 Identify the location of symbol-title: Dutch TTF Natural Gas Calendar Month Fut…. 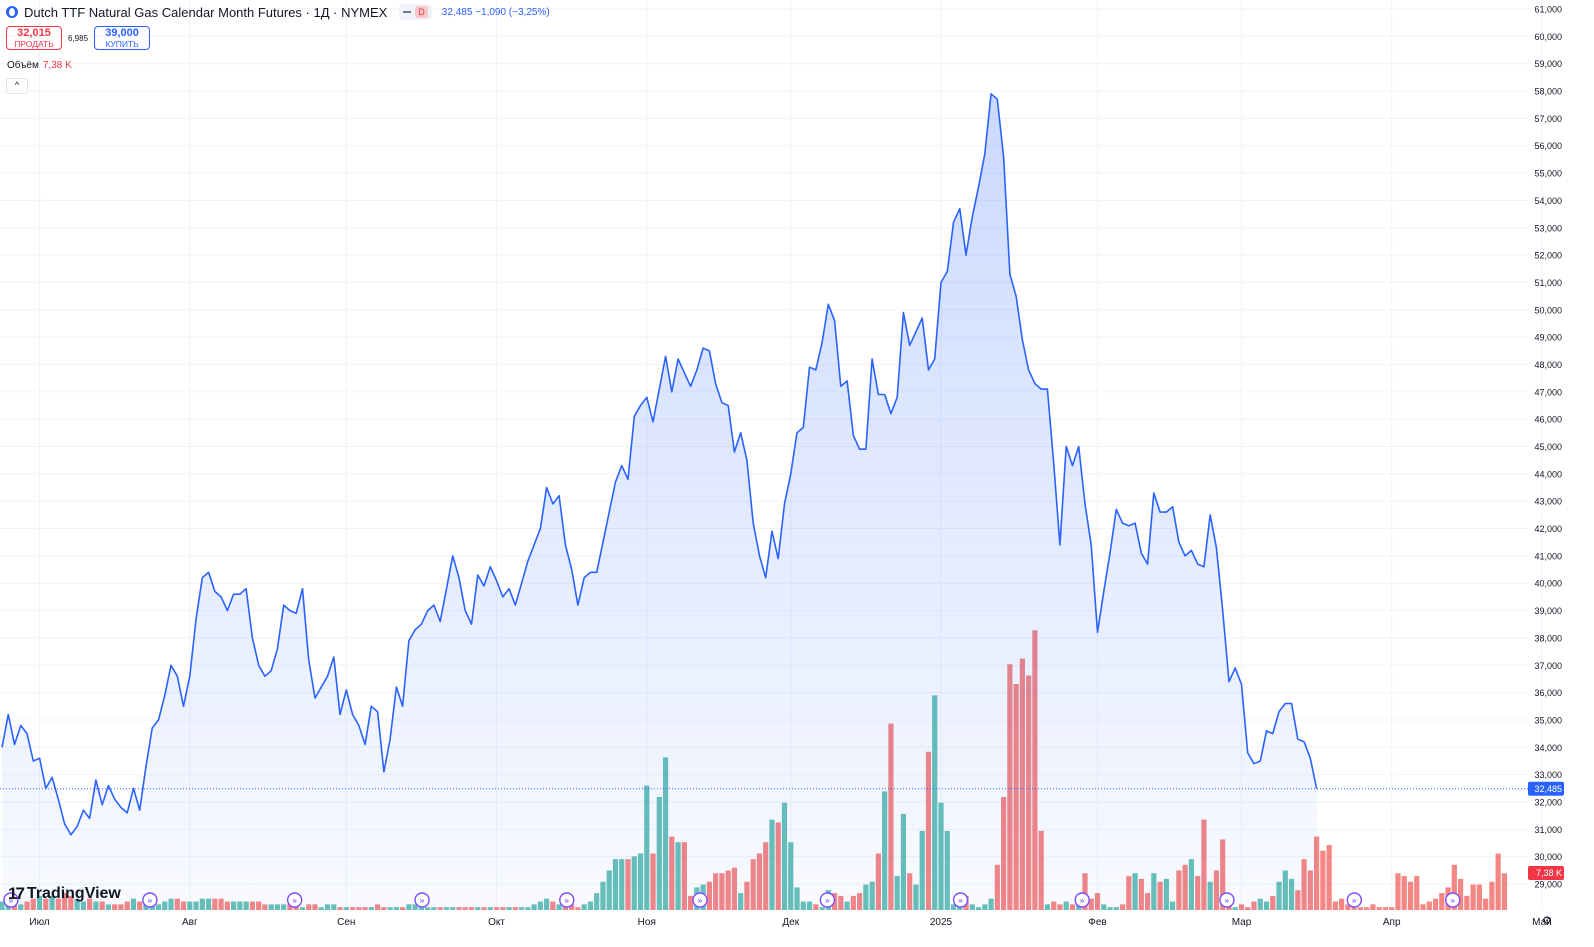
(206, 12).